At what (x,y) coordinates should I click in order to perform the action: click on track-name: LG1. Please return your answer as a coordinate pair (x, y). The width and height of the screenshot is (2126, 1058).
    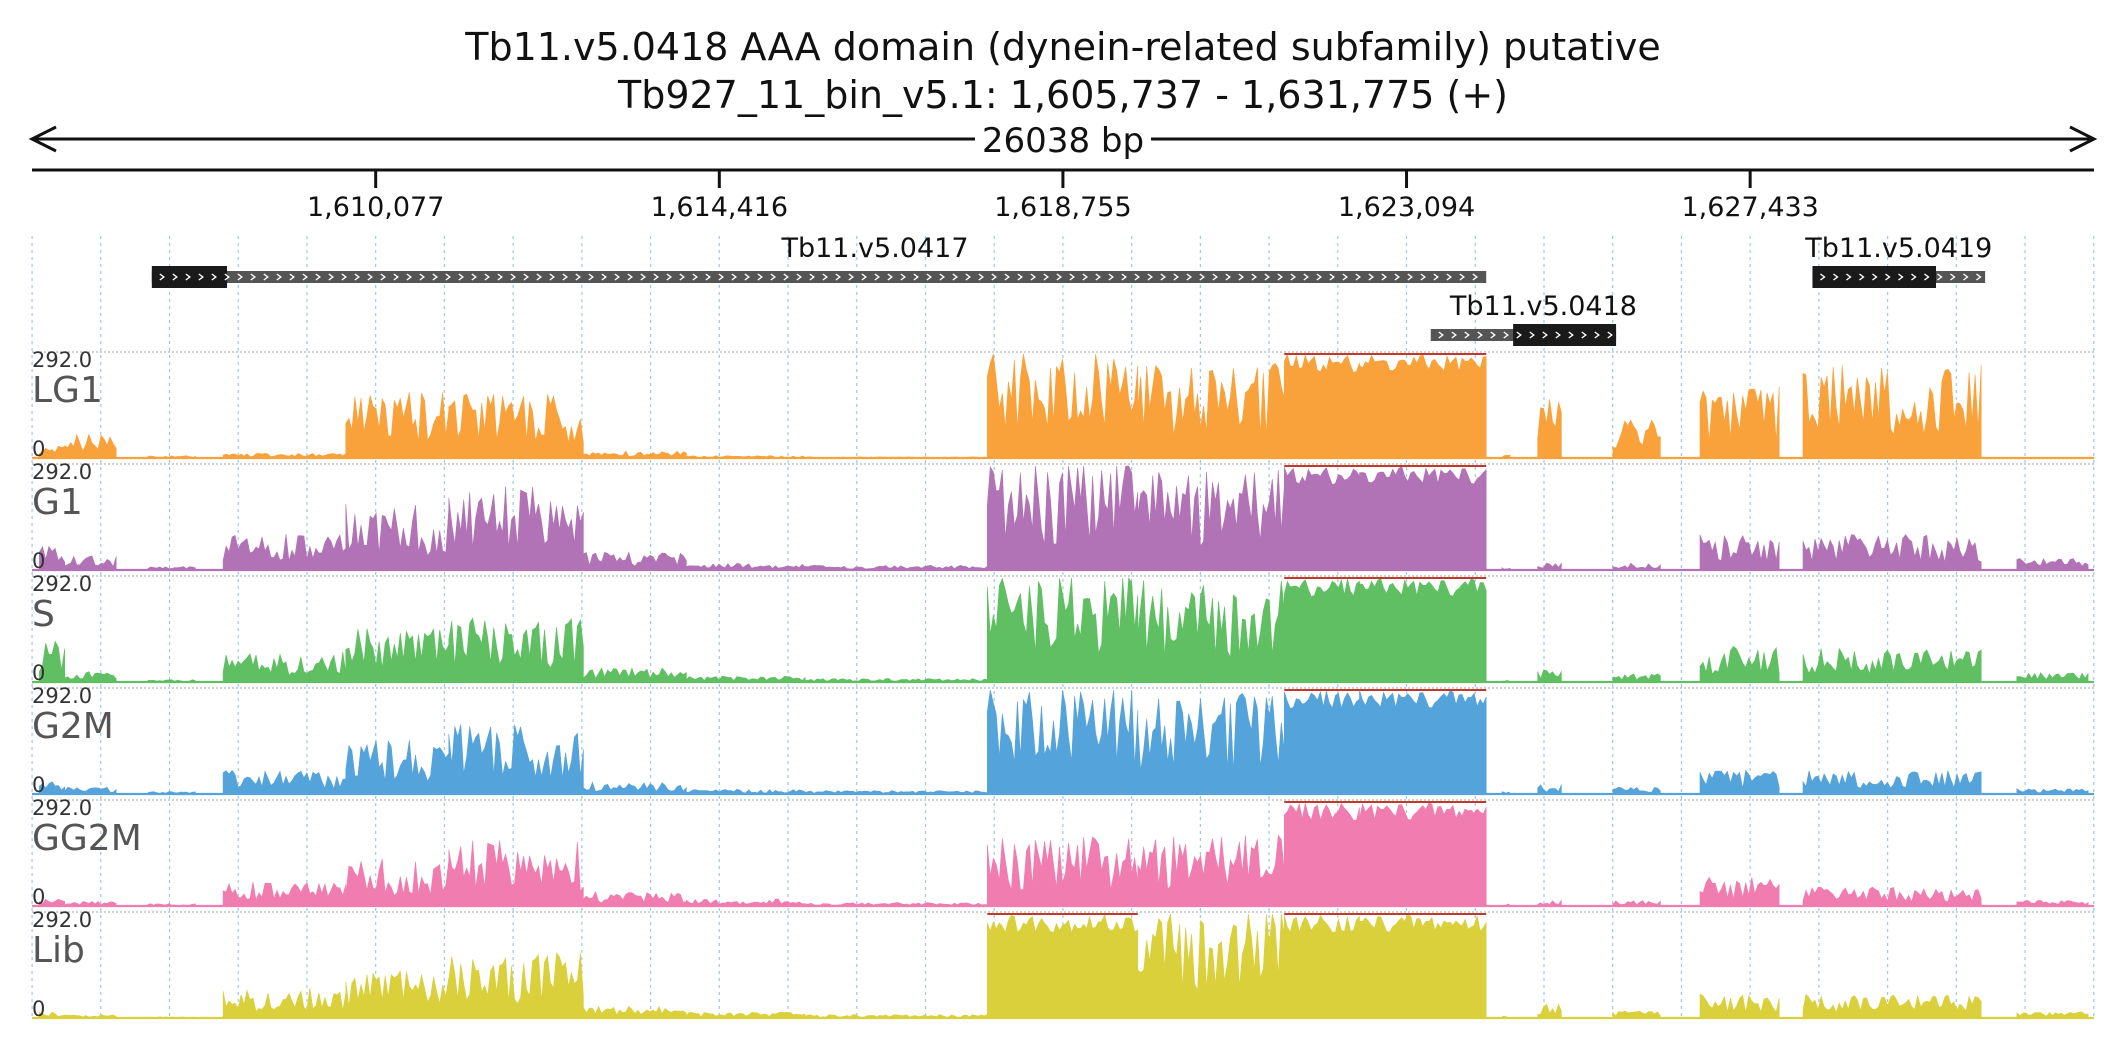
    Looking at the image, I should click on (67, 390).